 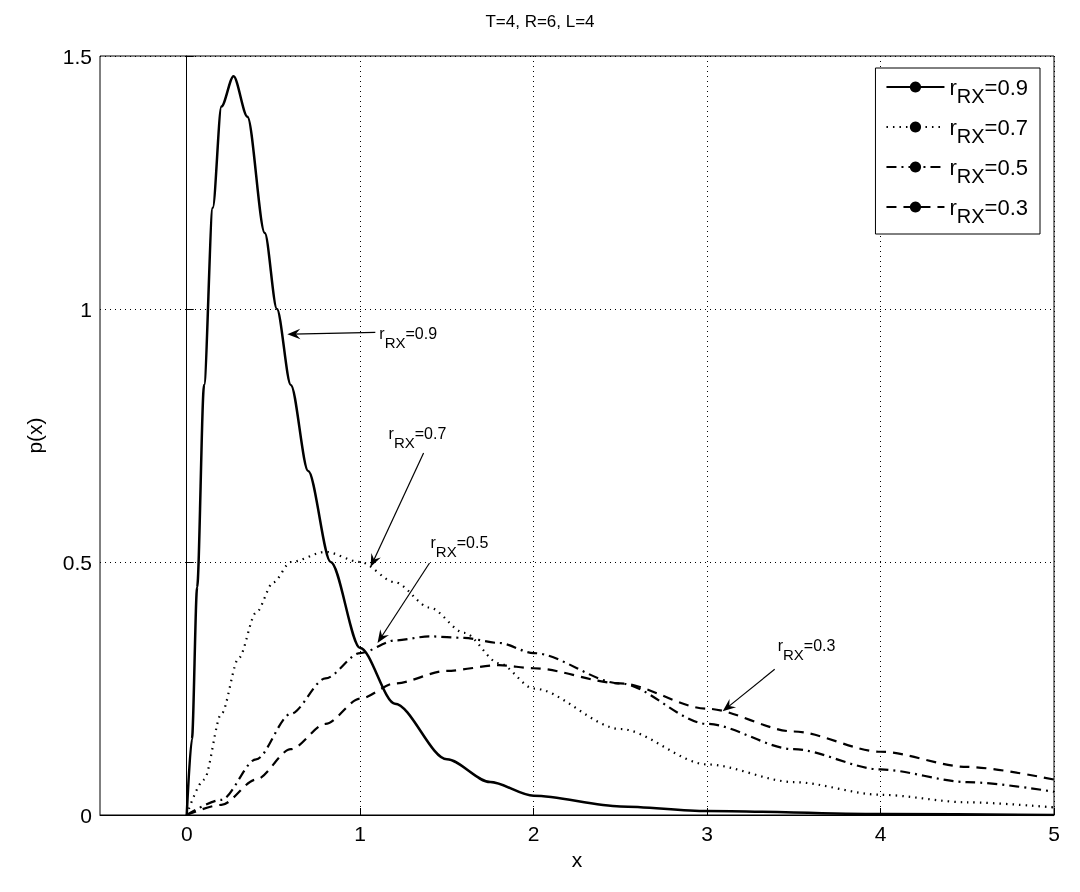 What do you see at coordinates (989, 170) in the screenshot?
I see `legend-label: rRX=0.5` at bounding box center [989, 170].